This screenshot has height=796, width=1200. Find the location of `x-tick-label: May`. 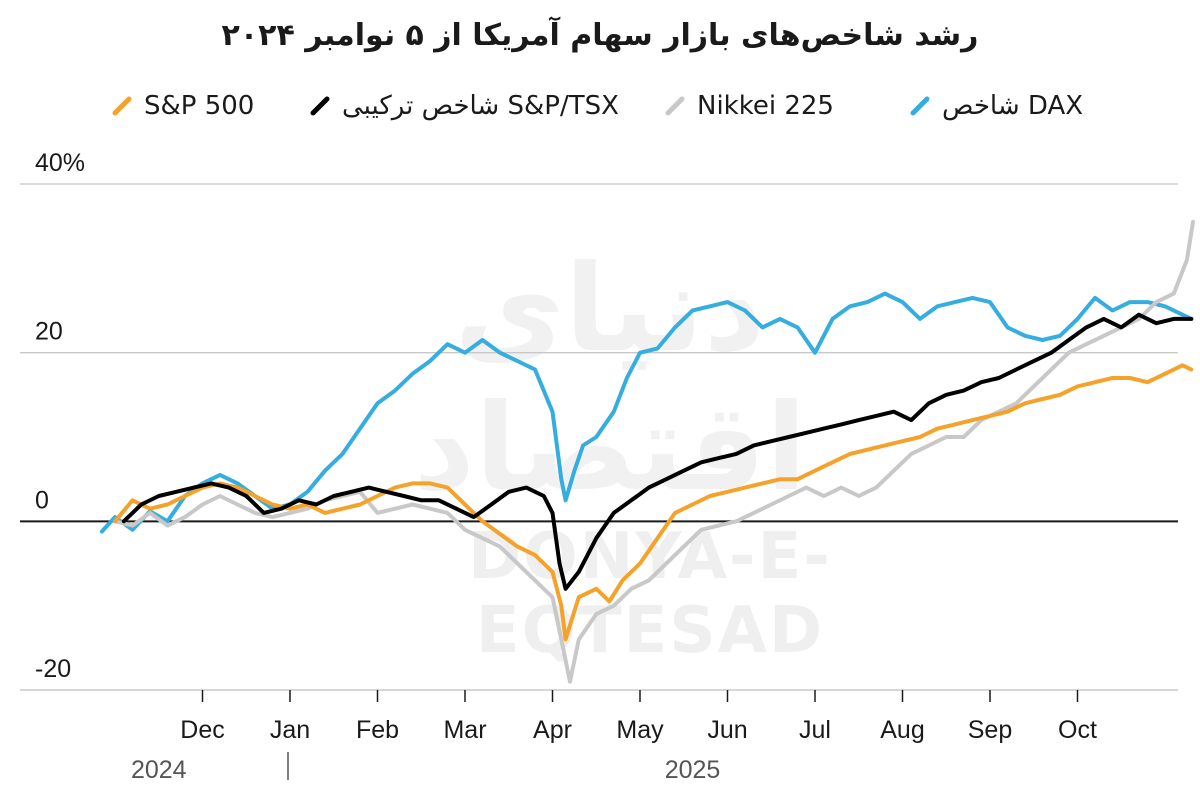

x-tick-label: May is located at coordinates (640, 730).